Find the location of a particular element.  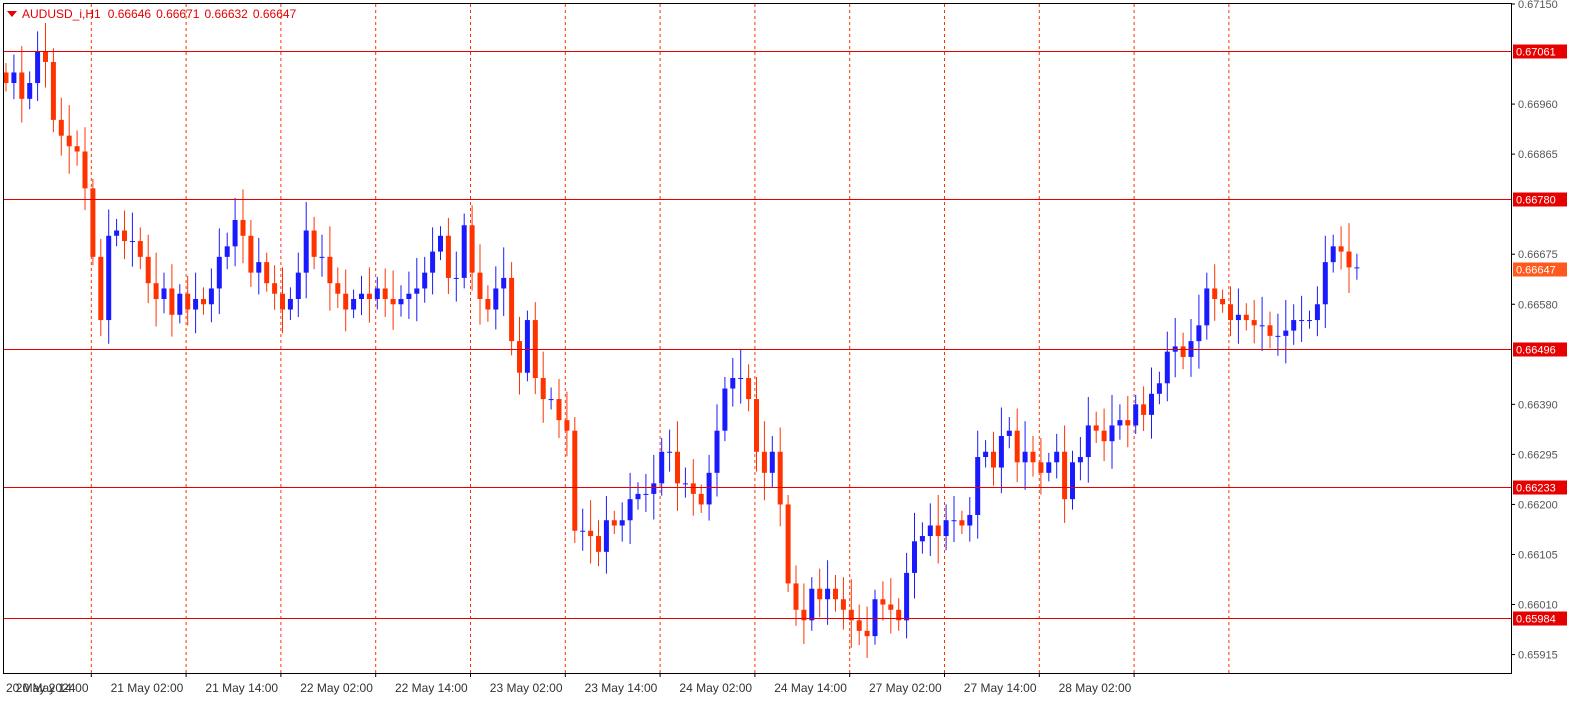

level-label-text: 0.65984 is located at coordinates (1536, 620).